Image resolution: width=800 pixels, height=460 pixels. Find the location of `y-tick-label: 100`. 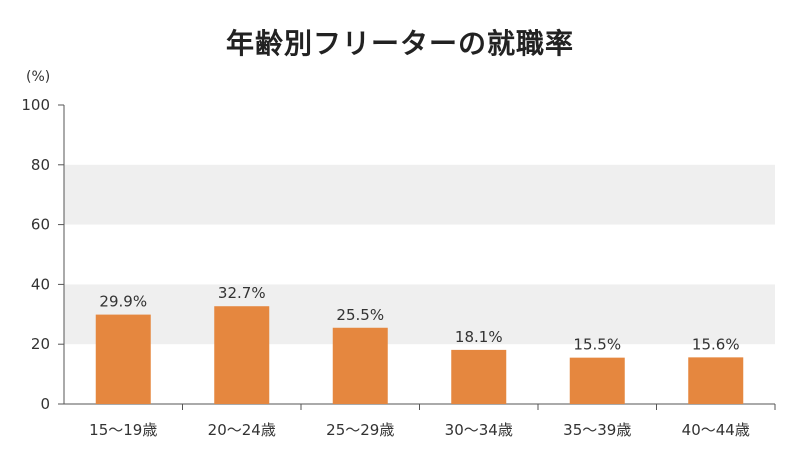

y-tick-label: 100 is located at coordinates (35, 105).